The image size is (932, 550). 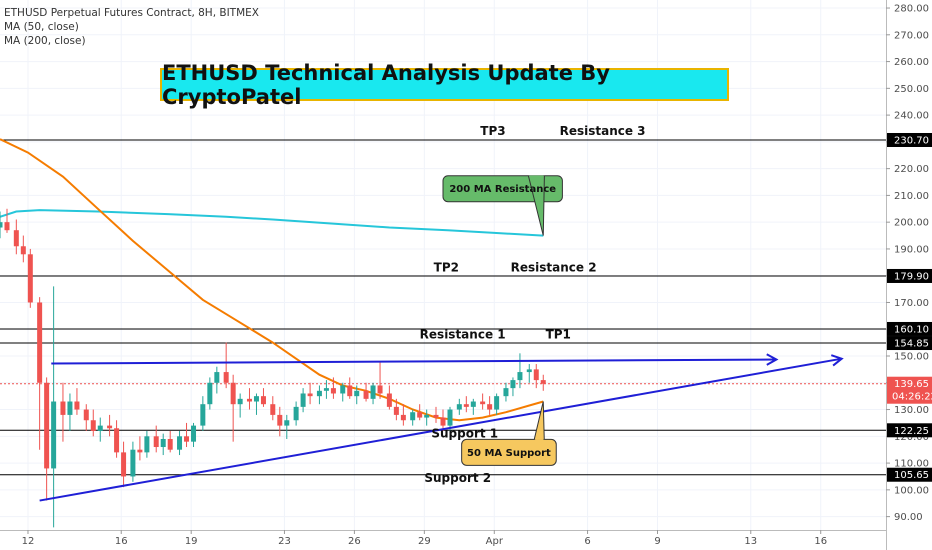 I want to click on x-tick-label: 9, so click(x=657, y=541).